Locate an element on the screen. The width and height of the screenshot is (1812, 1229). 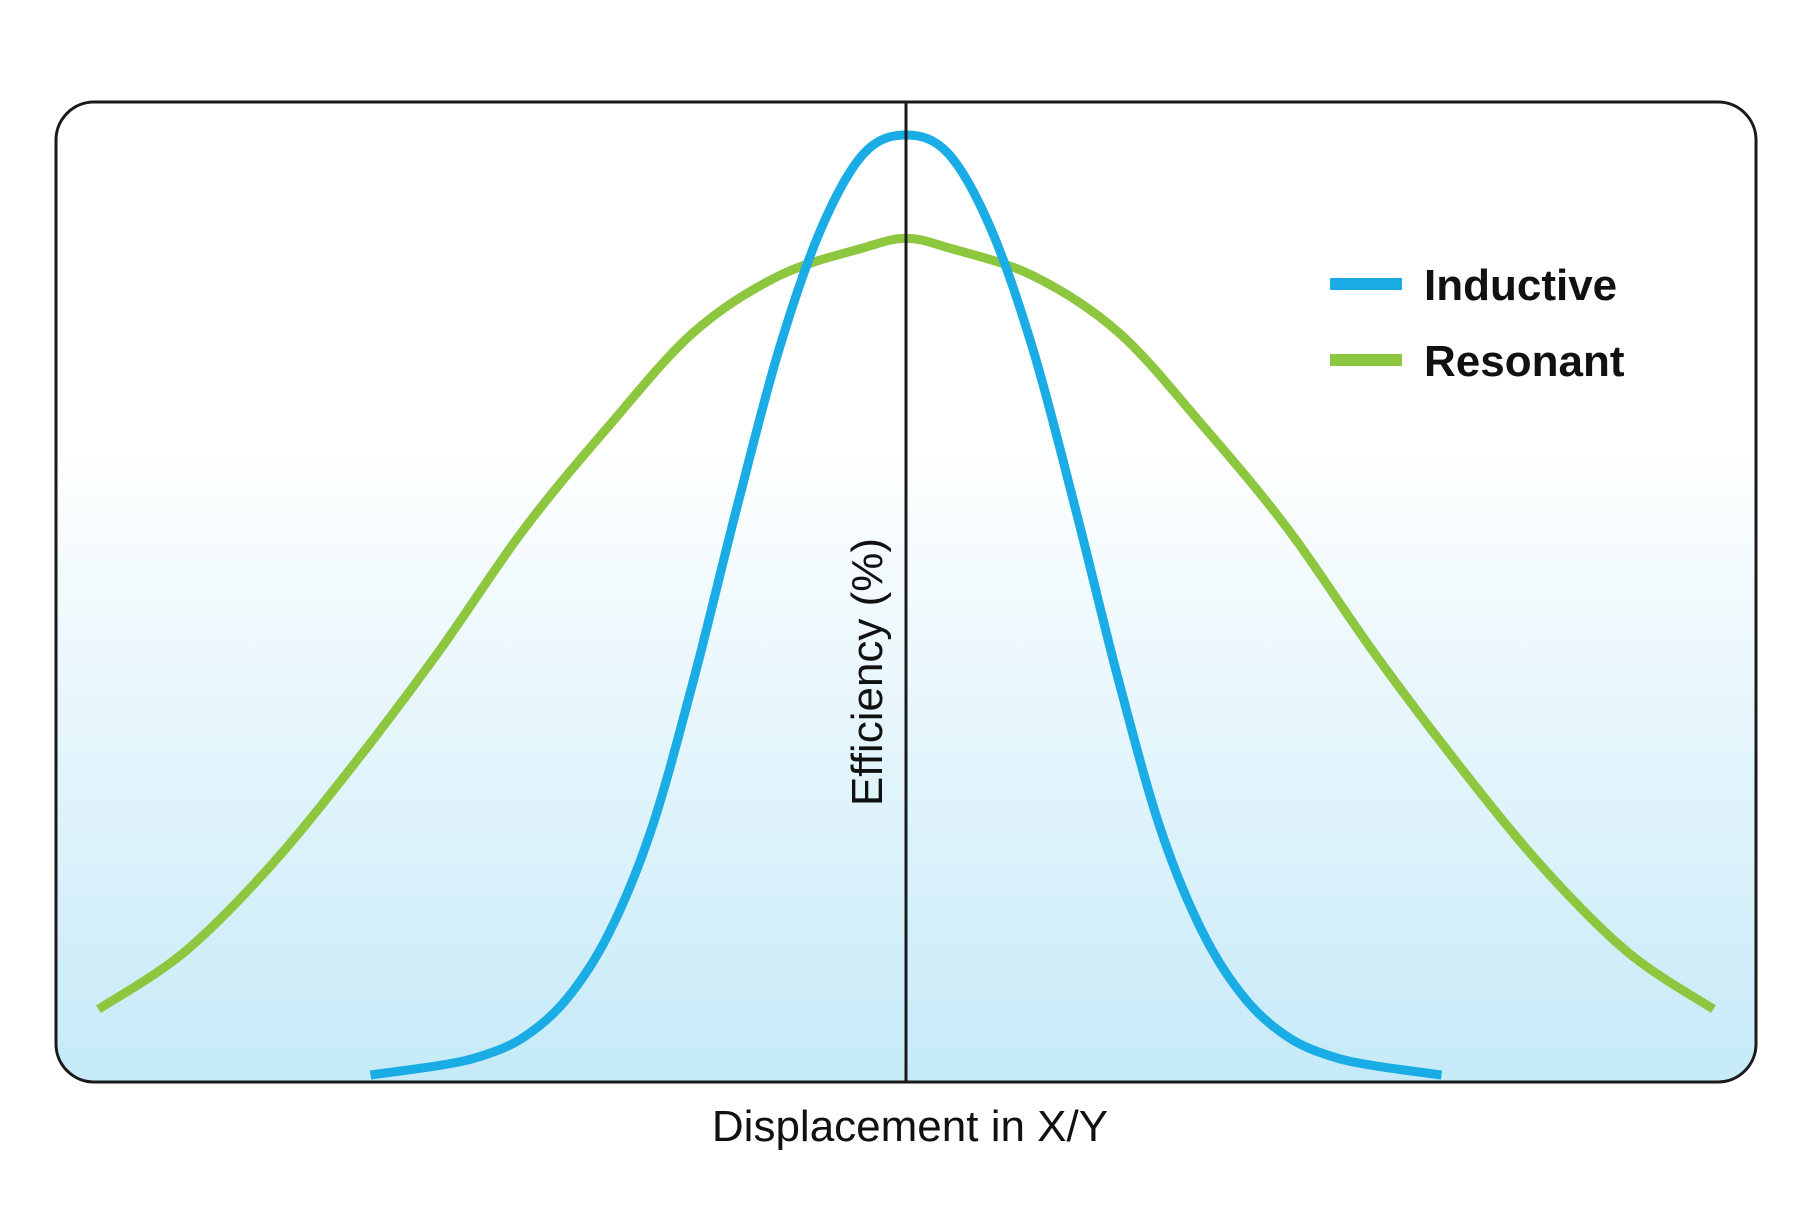
legend-label-inductive: Inductive is located at coordinates (1520, 285).